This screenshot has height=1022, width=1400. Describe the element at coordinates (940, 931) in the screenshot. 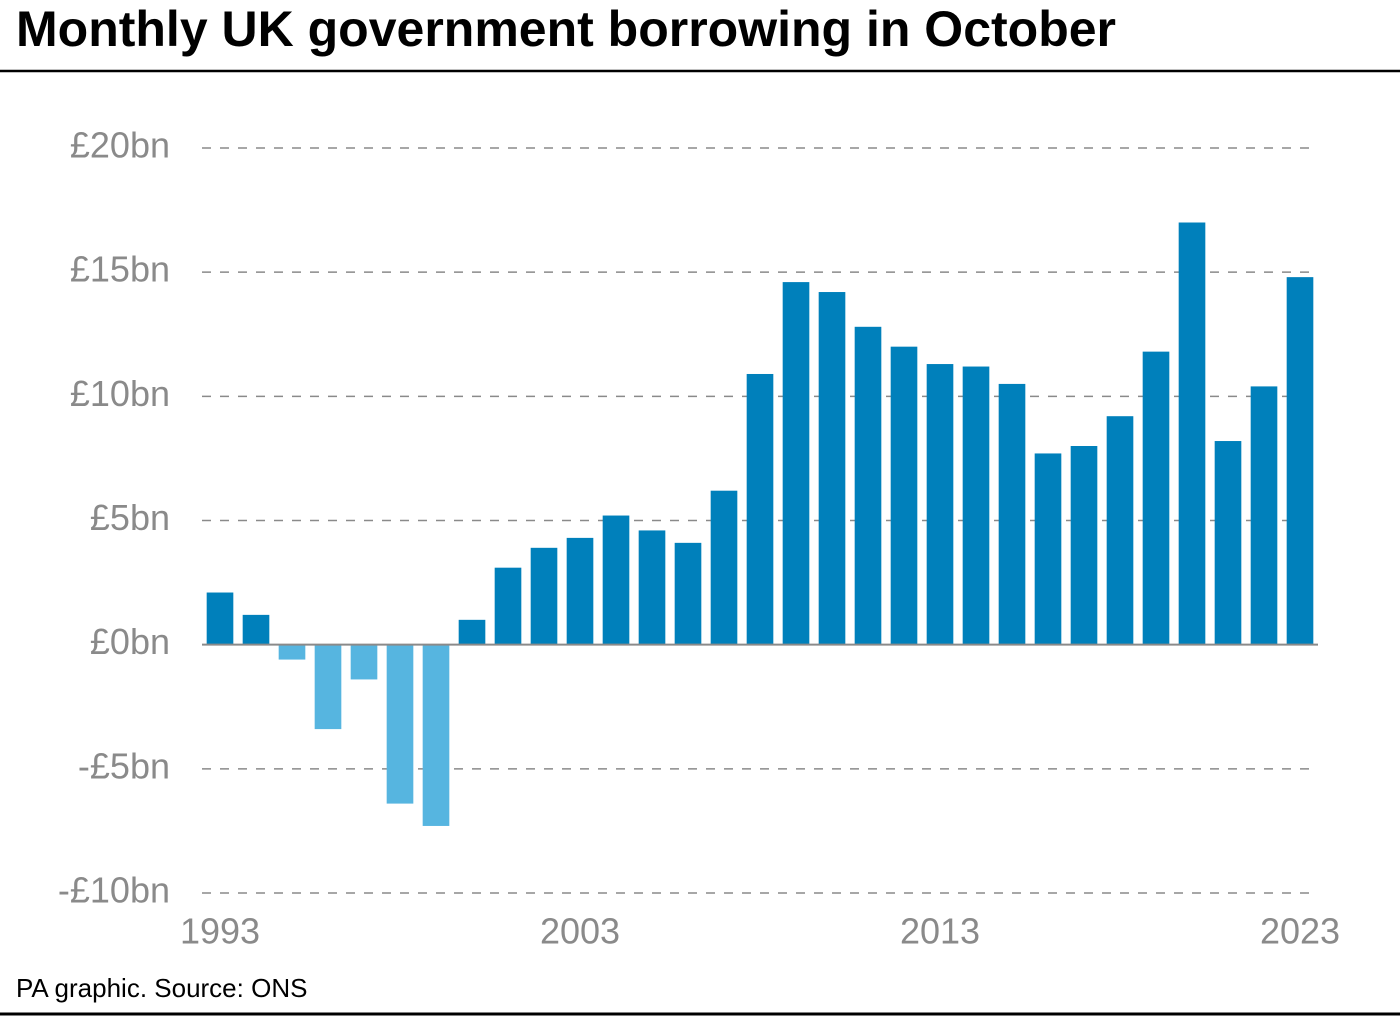

I see `x-tick-label: 2013` at that location.